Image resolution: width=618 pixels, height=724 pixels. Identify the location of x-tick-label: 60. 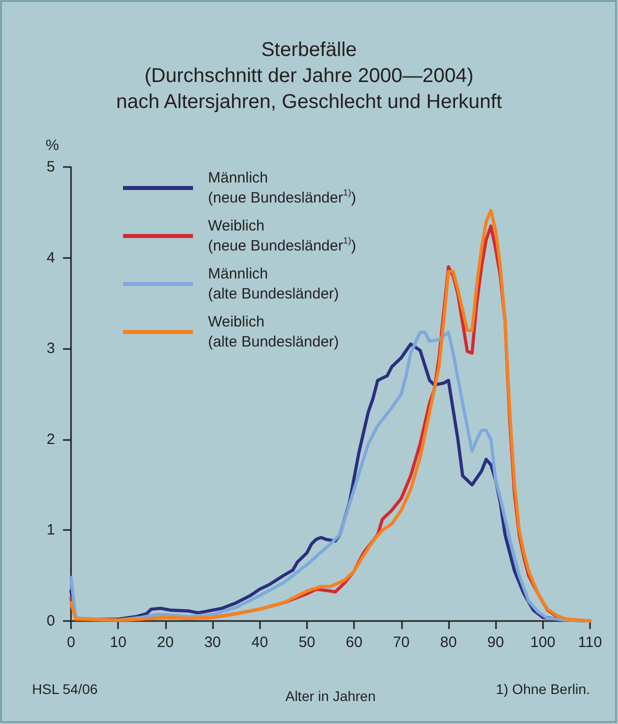
(354, 642).